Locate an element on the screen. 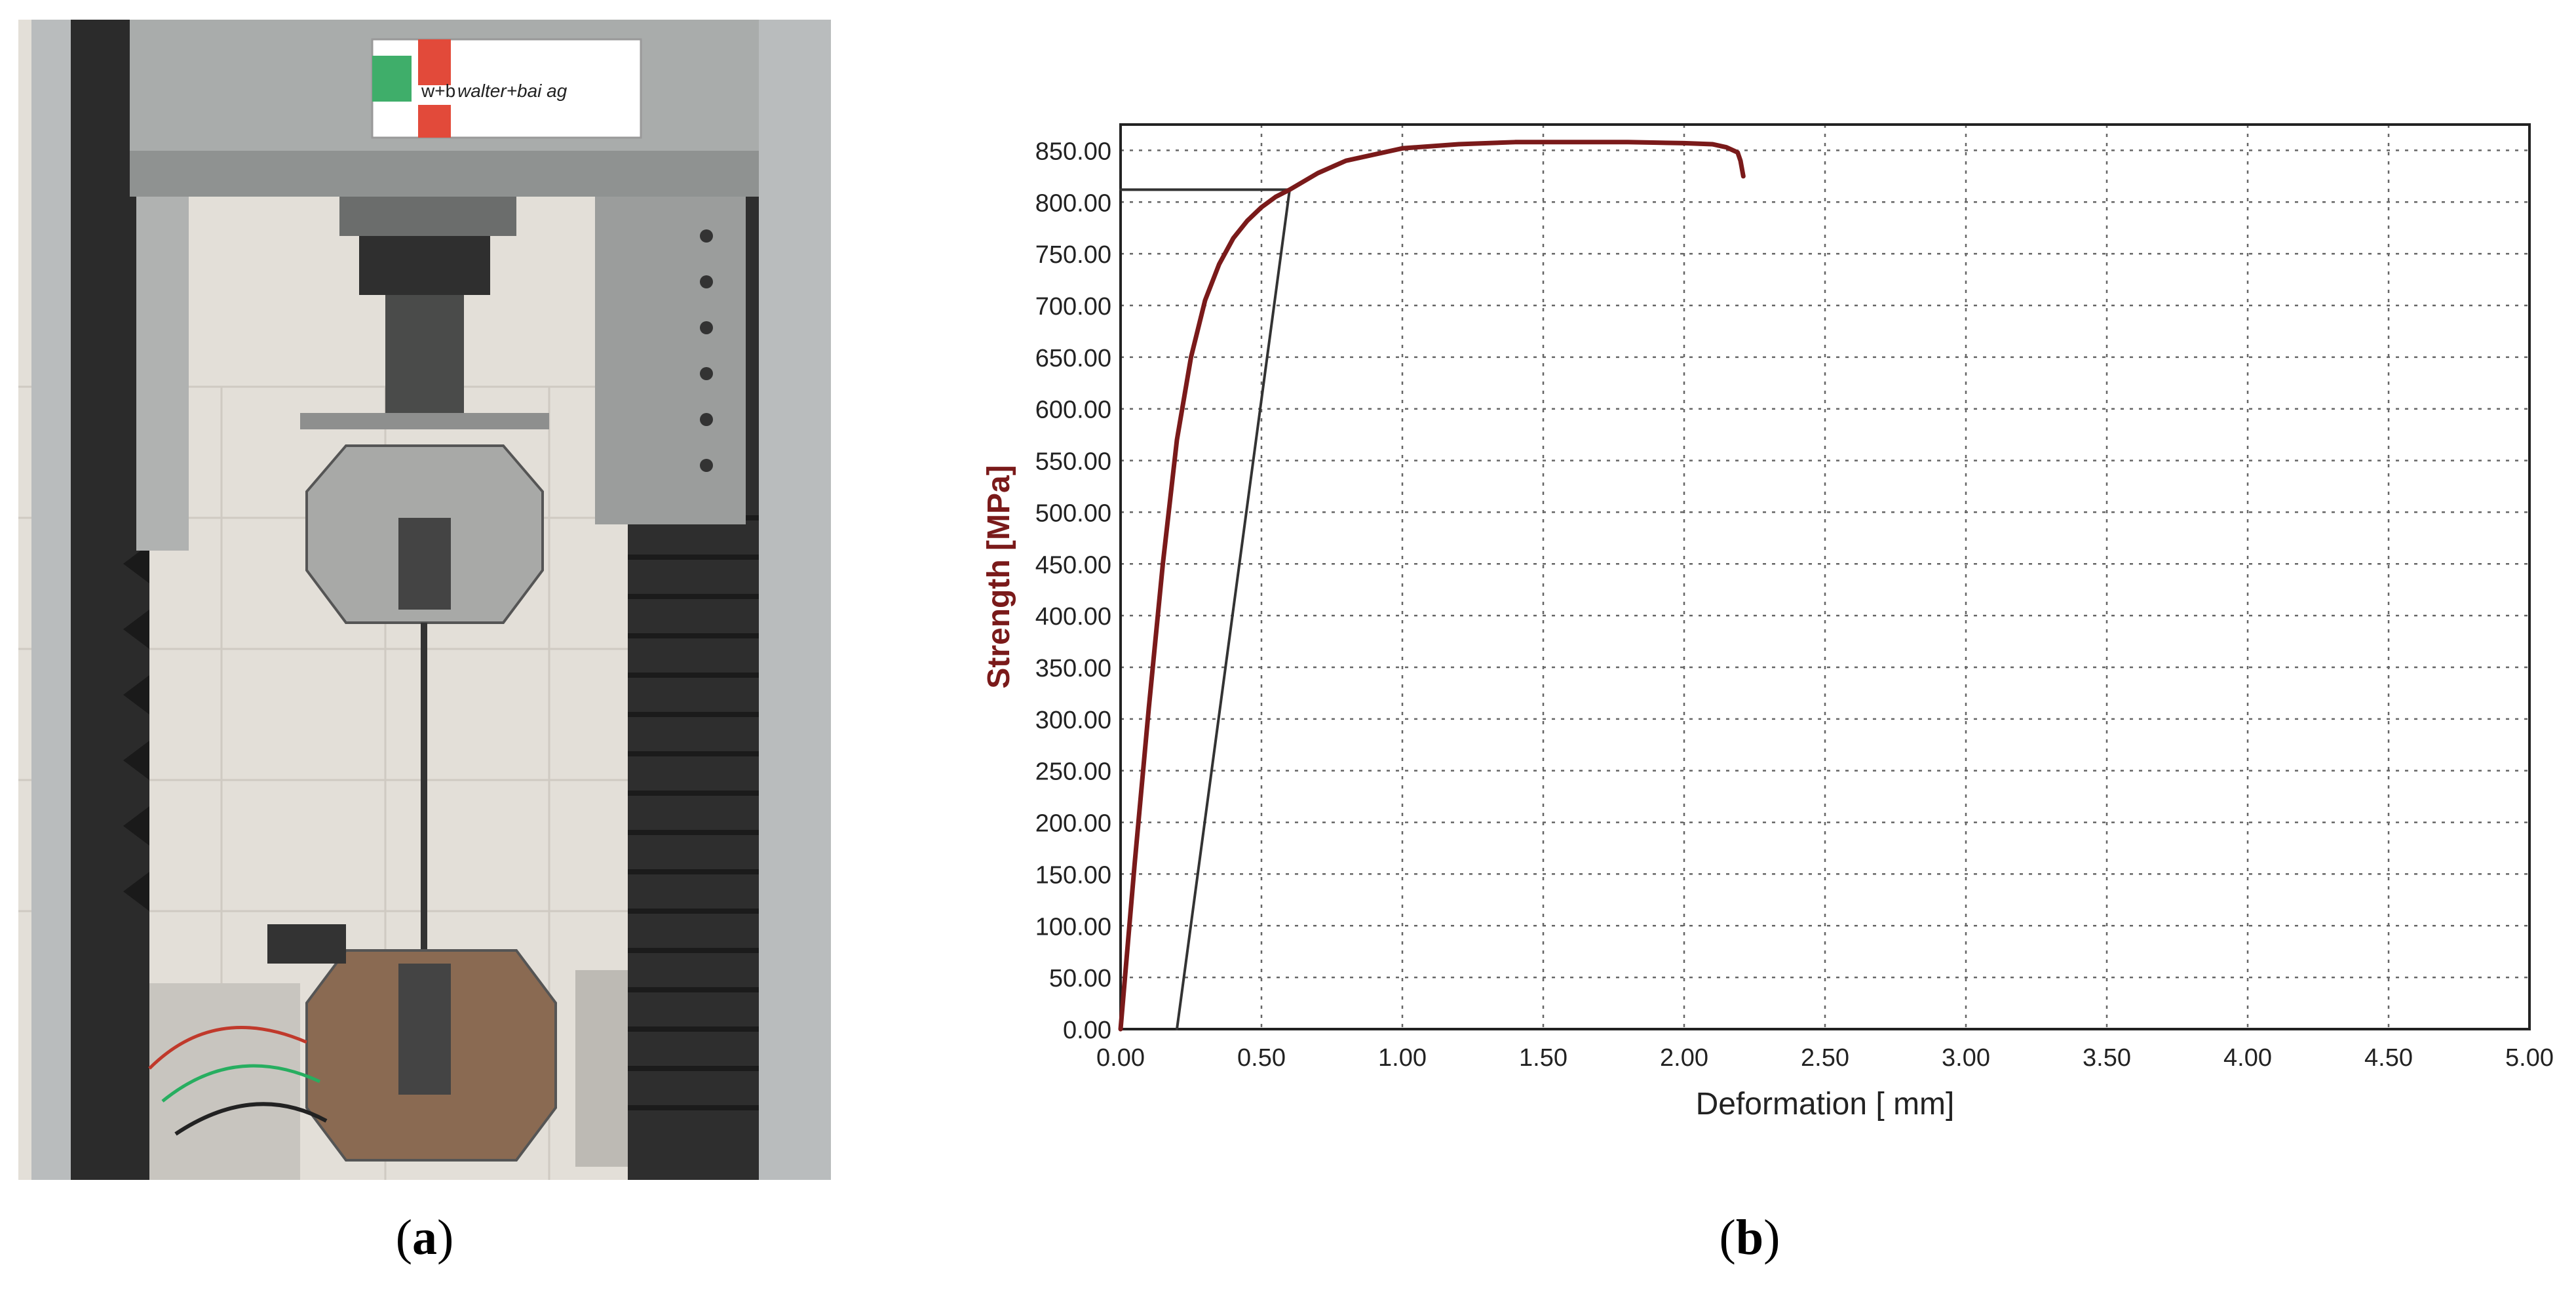  y-tick-label: 350.00 is located at coordinates (1073, 668).